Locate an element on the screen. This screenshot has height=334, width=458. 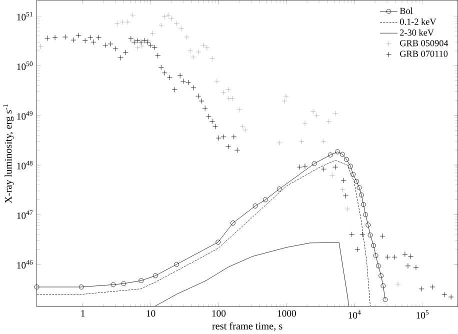
x-axis-title: rest frame time, s is located at coordinates (247, 326).